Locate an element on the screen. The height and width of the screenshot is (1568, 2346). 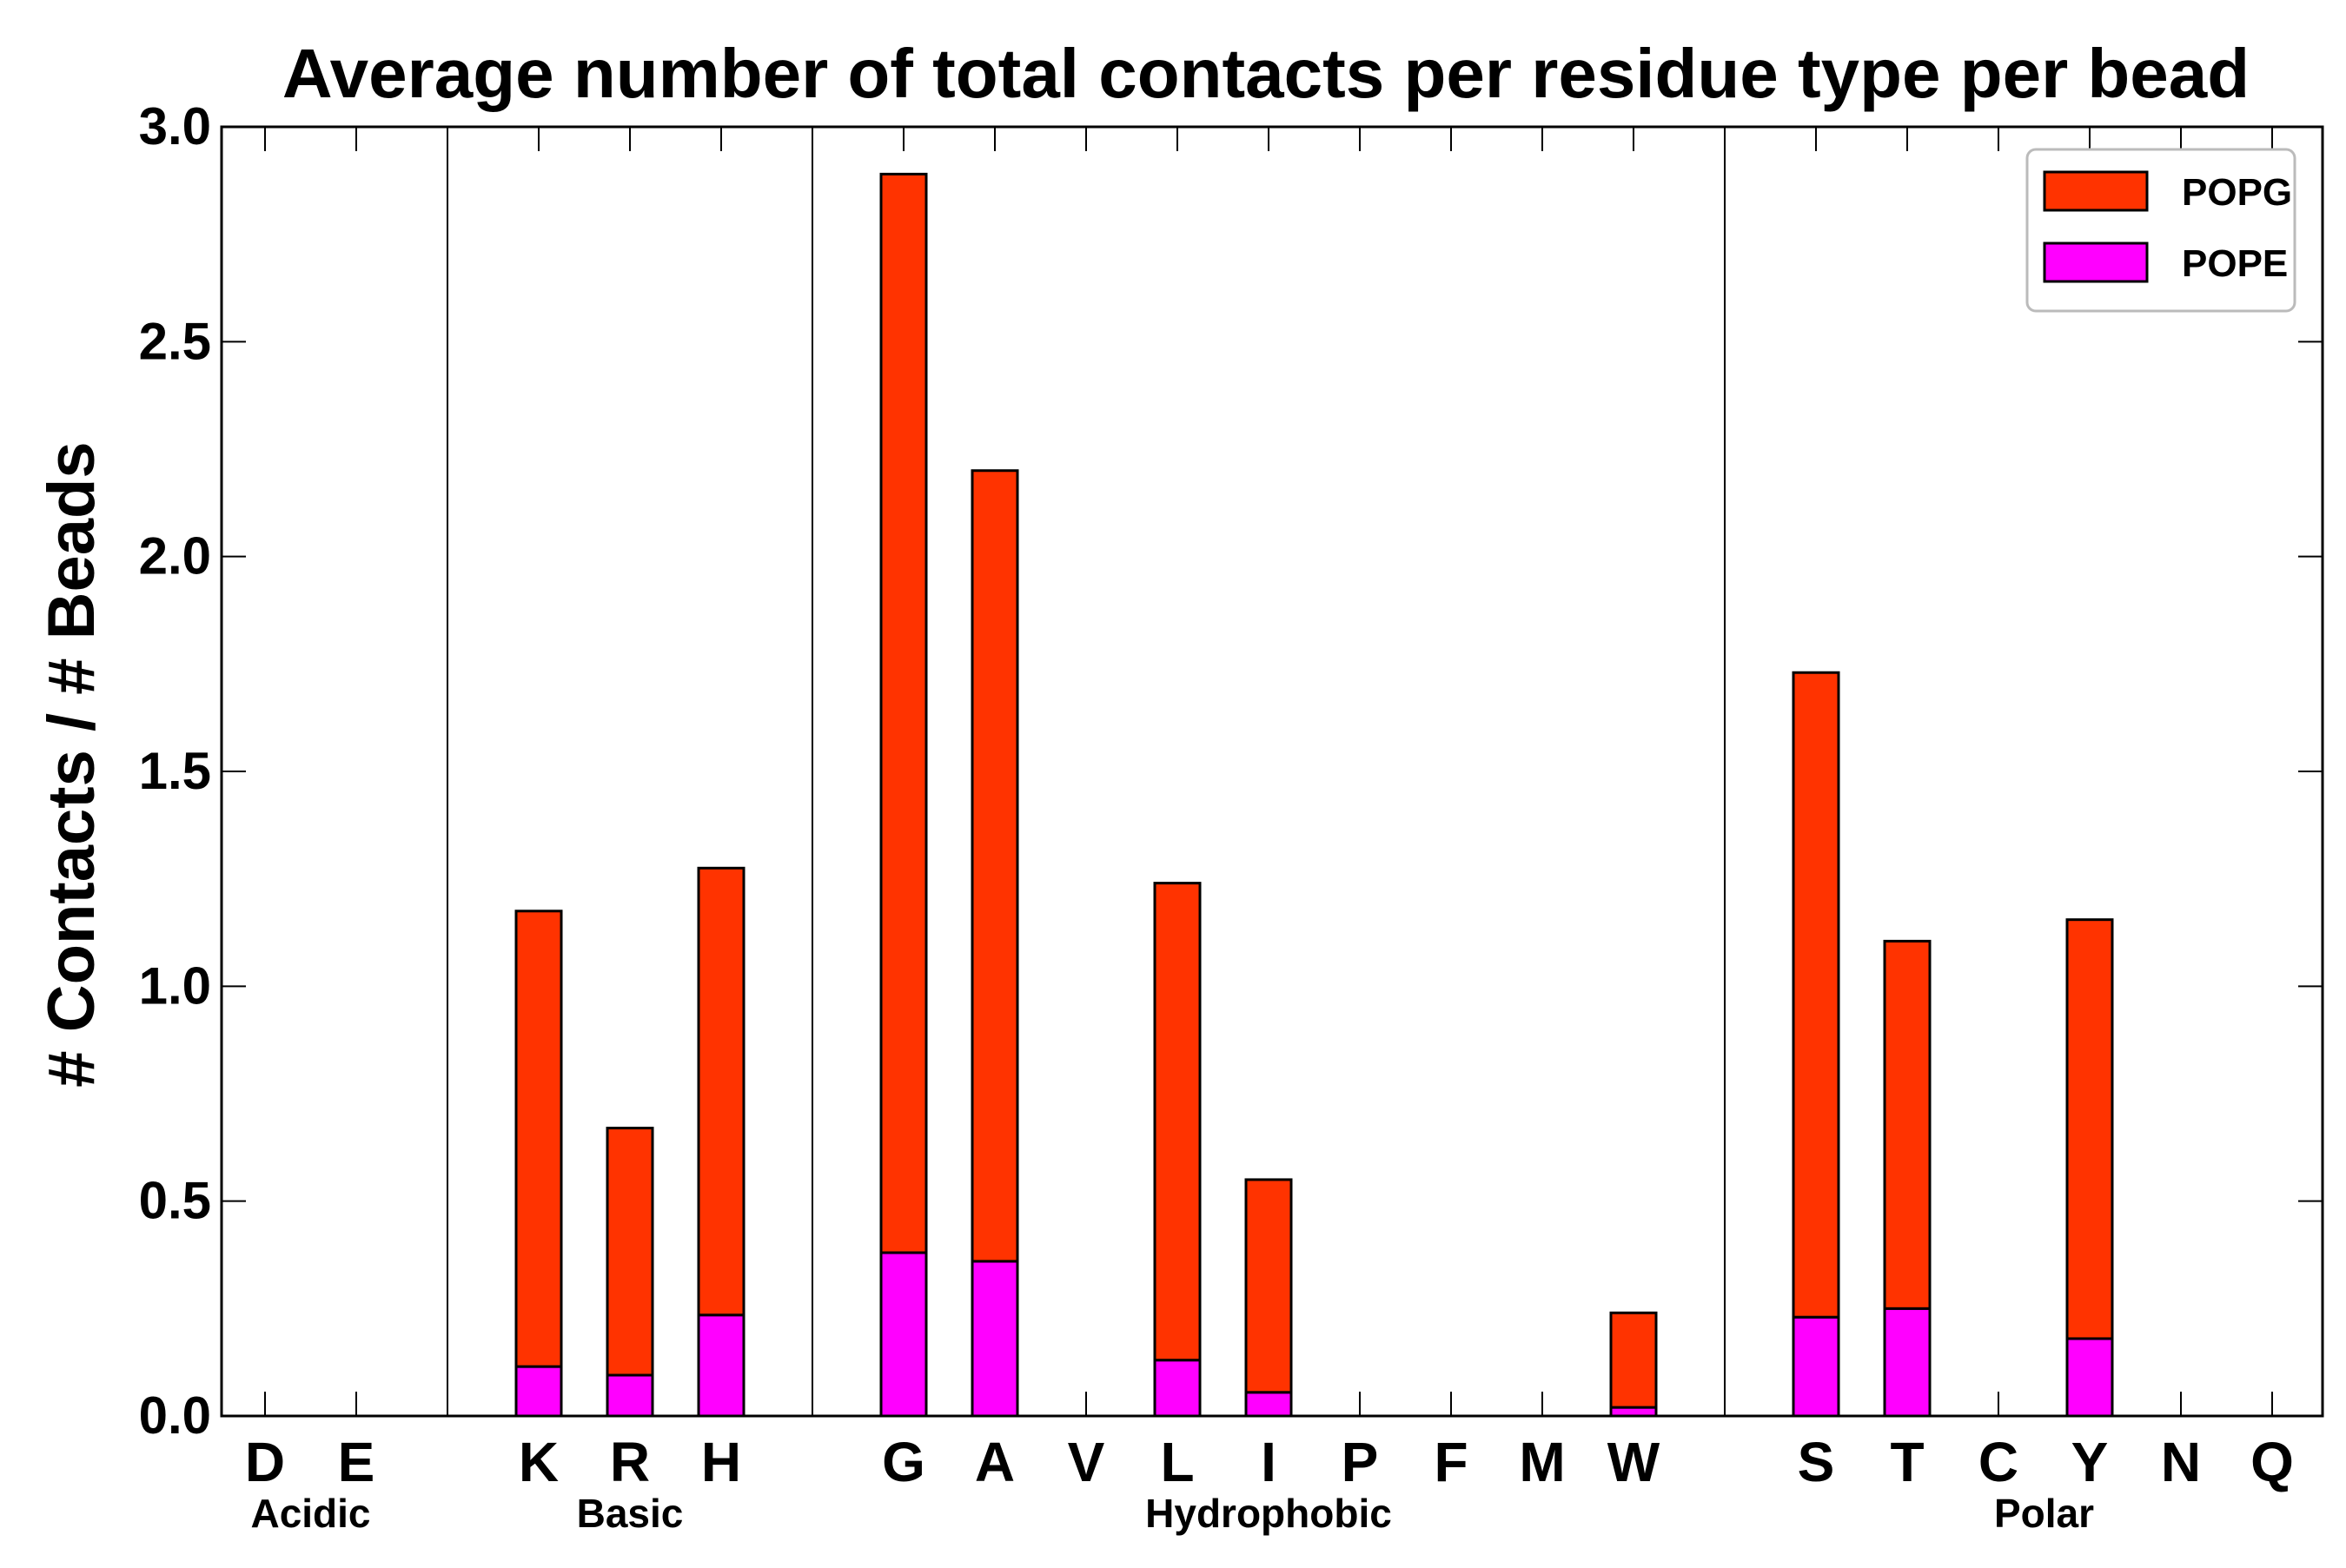
bar-pope-A is located at coordinates (995, 1339).